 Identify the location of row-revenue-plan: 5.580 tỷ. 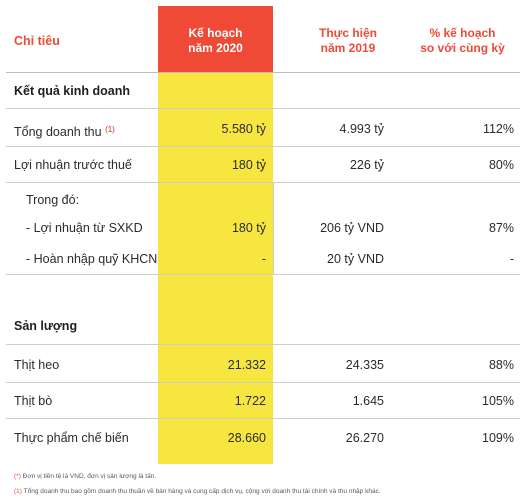
(243, 129).